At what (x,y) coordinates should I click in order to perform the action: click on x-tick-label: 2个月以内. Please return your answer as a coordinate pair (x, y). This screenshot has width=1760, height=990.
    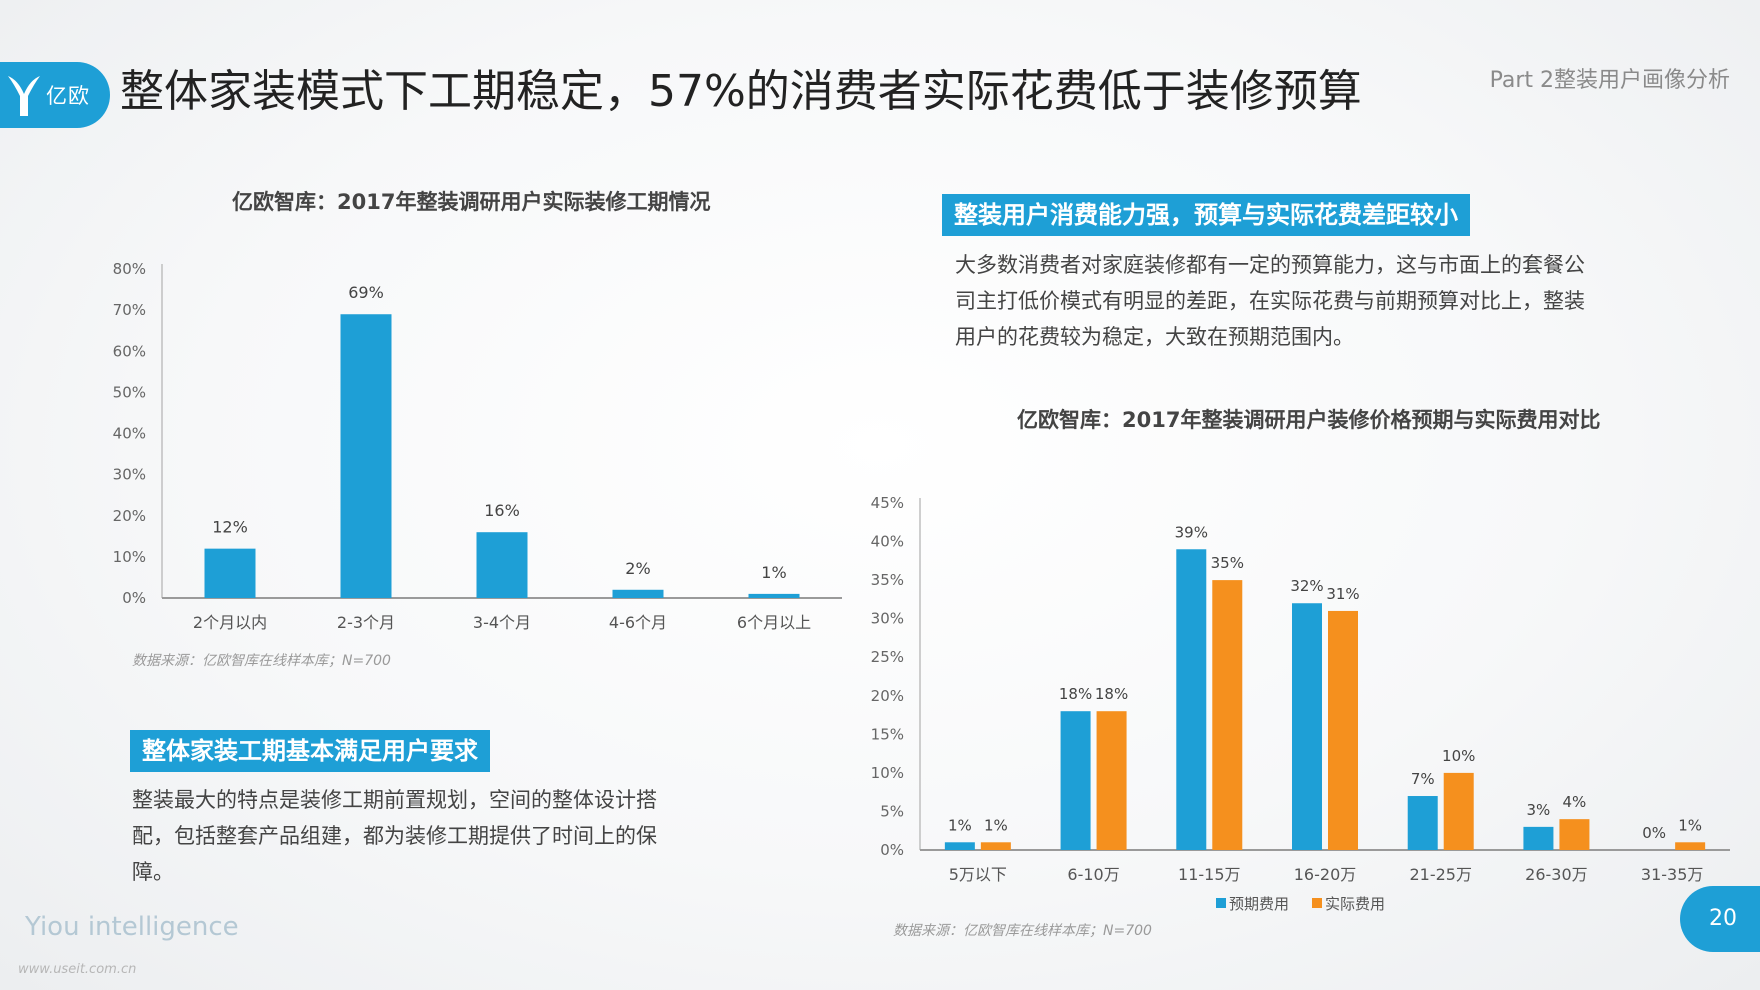
    Looking at the image, I should click on (230, 622).